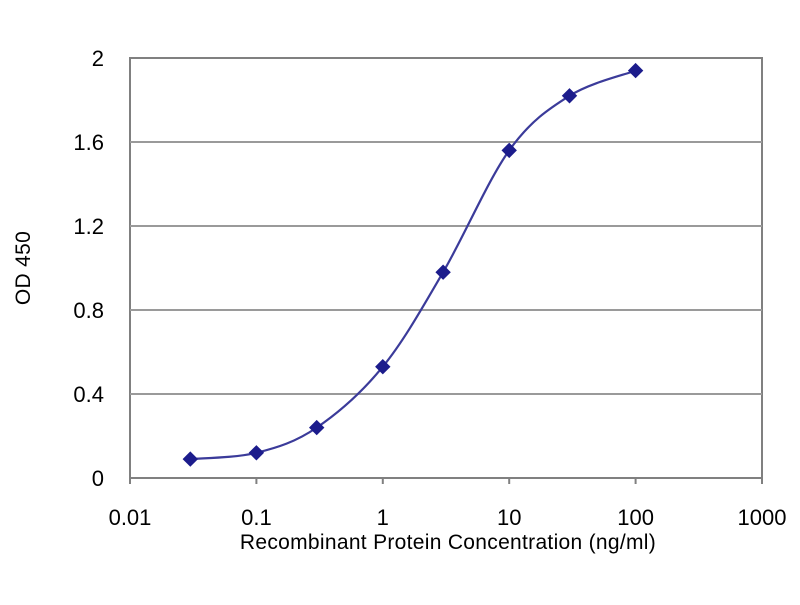 This screenshot has width=800, height=605. What do you see at coordinates (88, 394) in the screenshot?
I see `y-tick-label: 0.4` at bounding box center [88, 394].